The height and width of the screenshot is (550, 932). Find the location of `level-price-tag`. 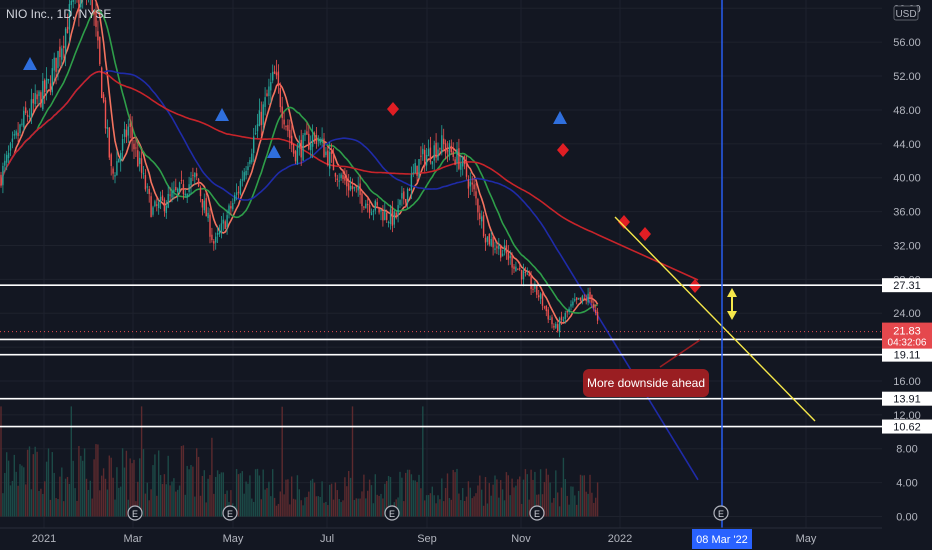

level-price-tag is located at coordinates (907, 398).